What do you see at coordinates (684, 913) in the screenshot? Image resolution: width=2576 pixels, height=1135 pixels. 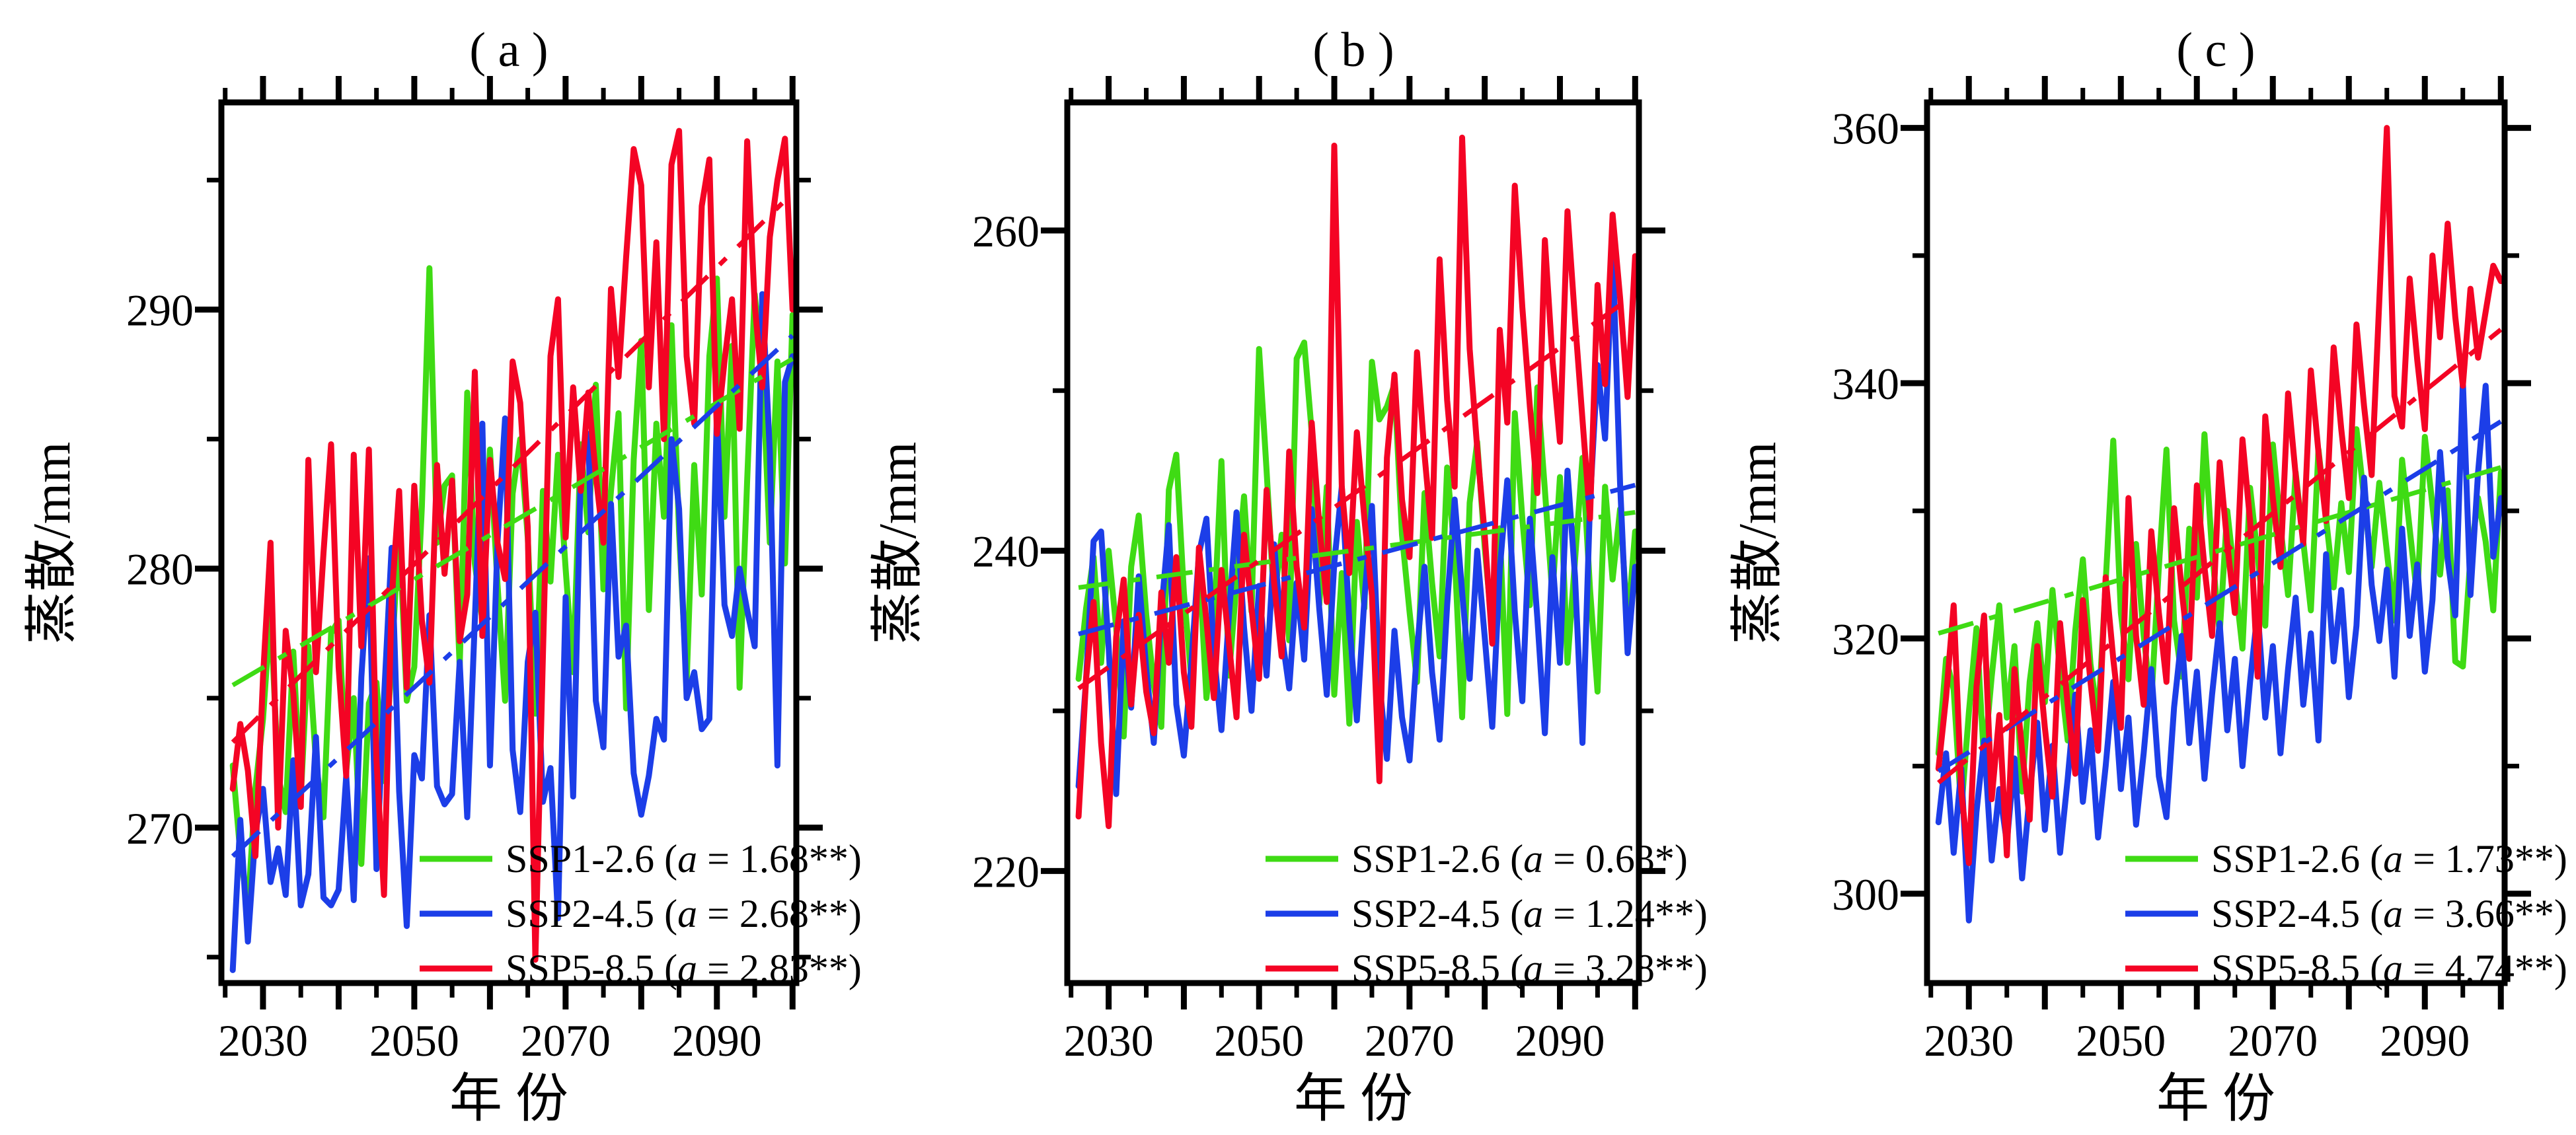 I see `panel-a-legend-label-SSP2-4.5: SSP2-4.5 (a = 2.68**)` at bounding box center [684, 913].